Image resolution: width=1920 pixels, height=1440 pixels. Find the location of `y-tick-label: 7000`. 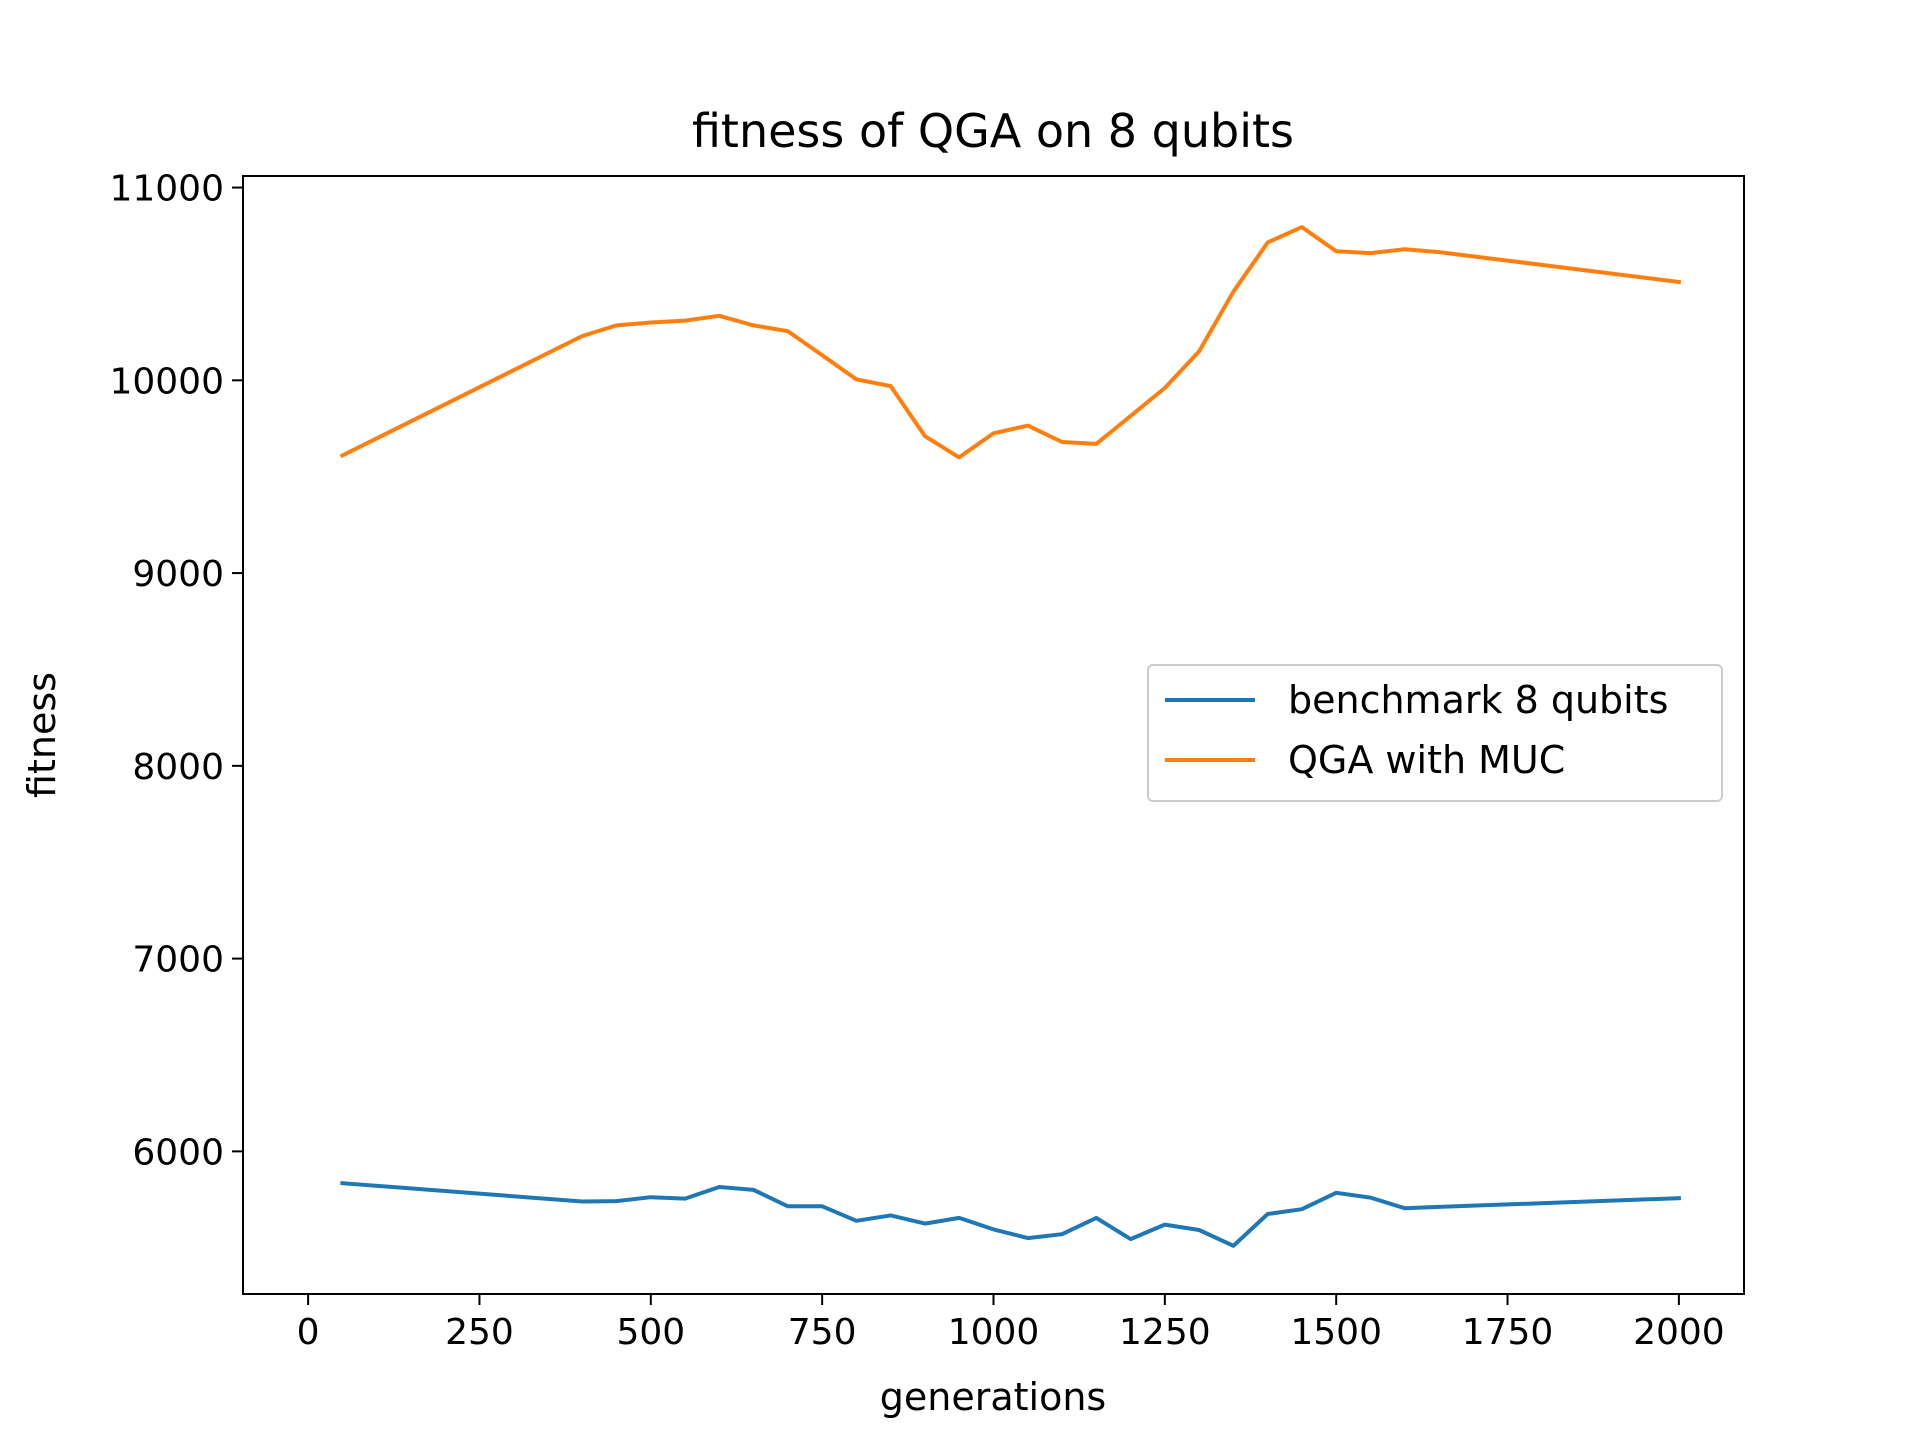

y-tick-label: 7000 is located at coordinates (178, 960).